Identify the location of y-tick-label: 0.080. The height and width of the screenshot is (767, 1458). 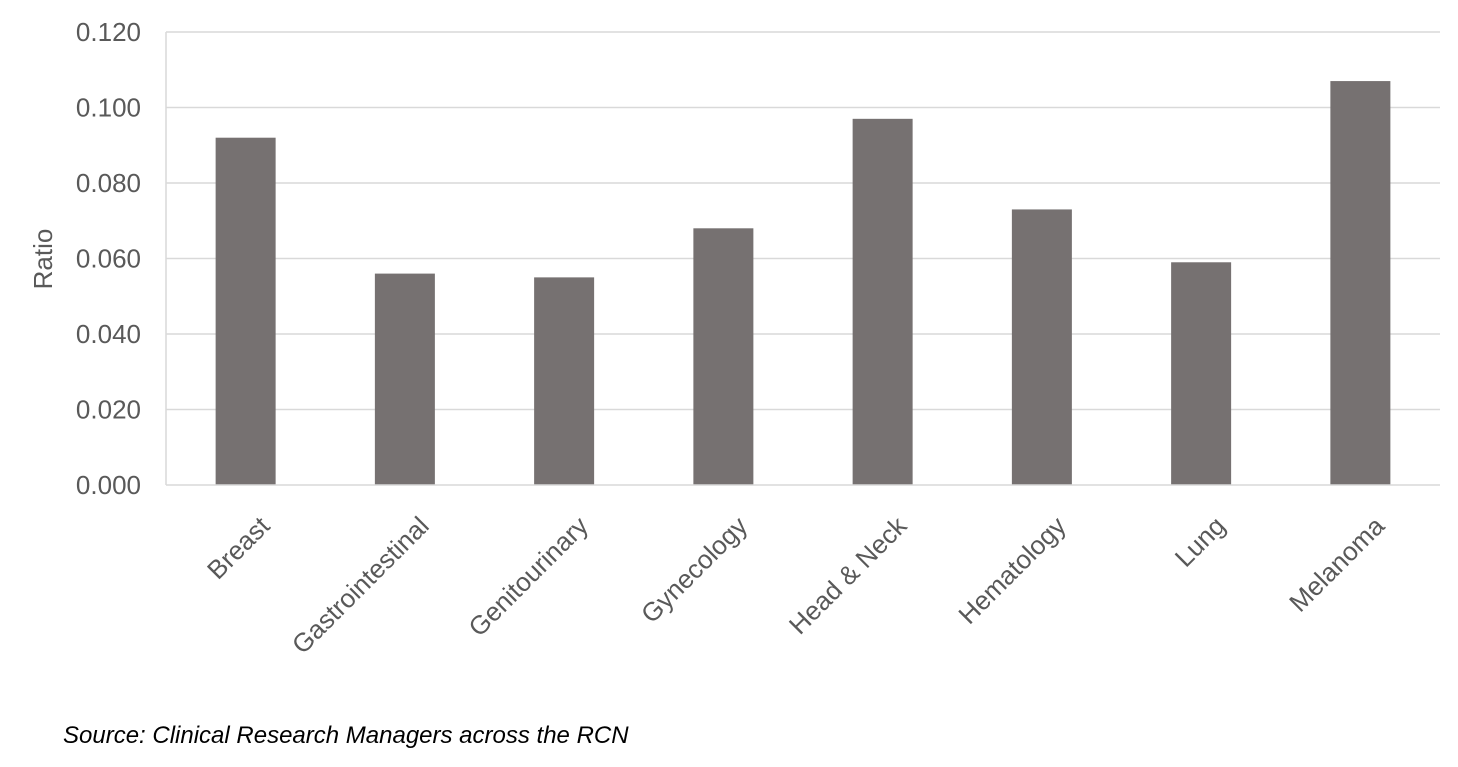
(108, 183).